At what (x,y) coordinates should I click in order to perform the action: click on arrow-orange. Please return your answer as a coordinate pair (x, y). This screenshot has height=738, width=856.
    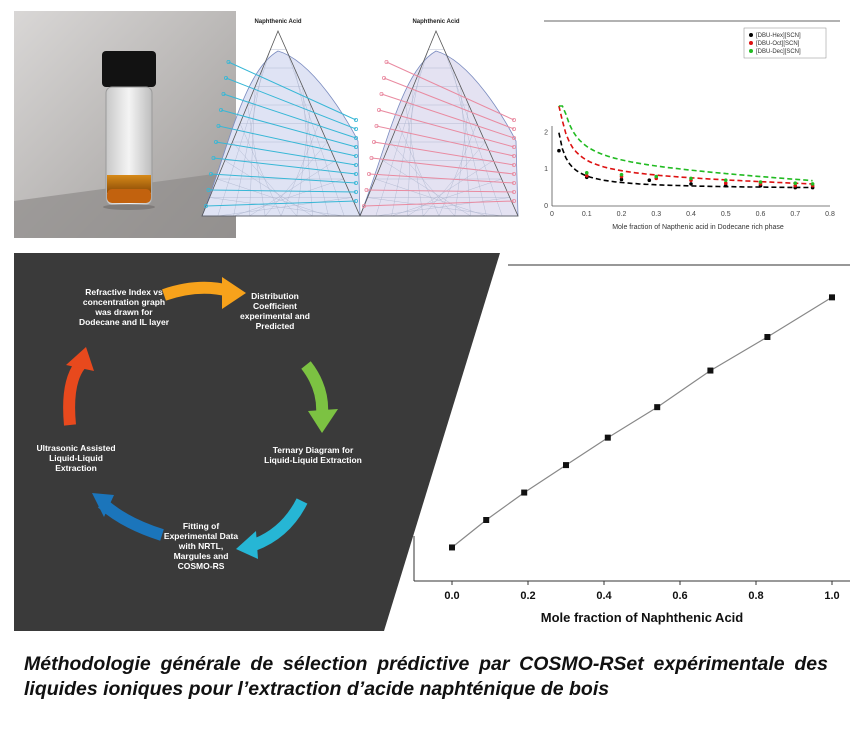
    Looking at the image, I should click on (196, 291).